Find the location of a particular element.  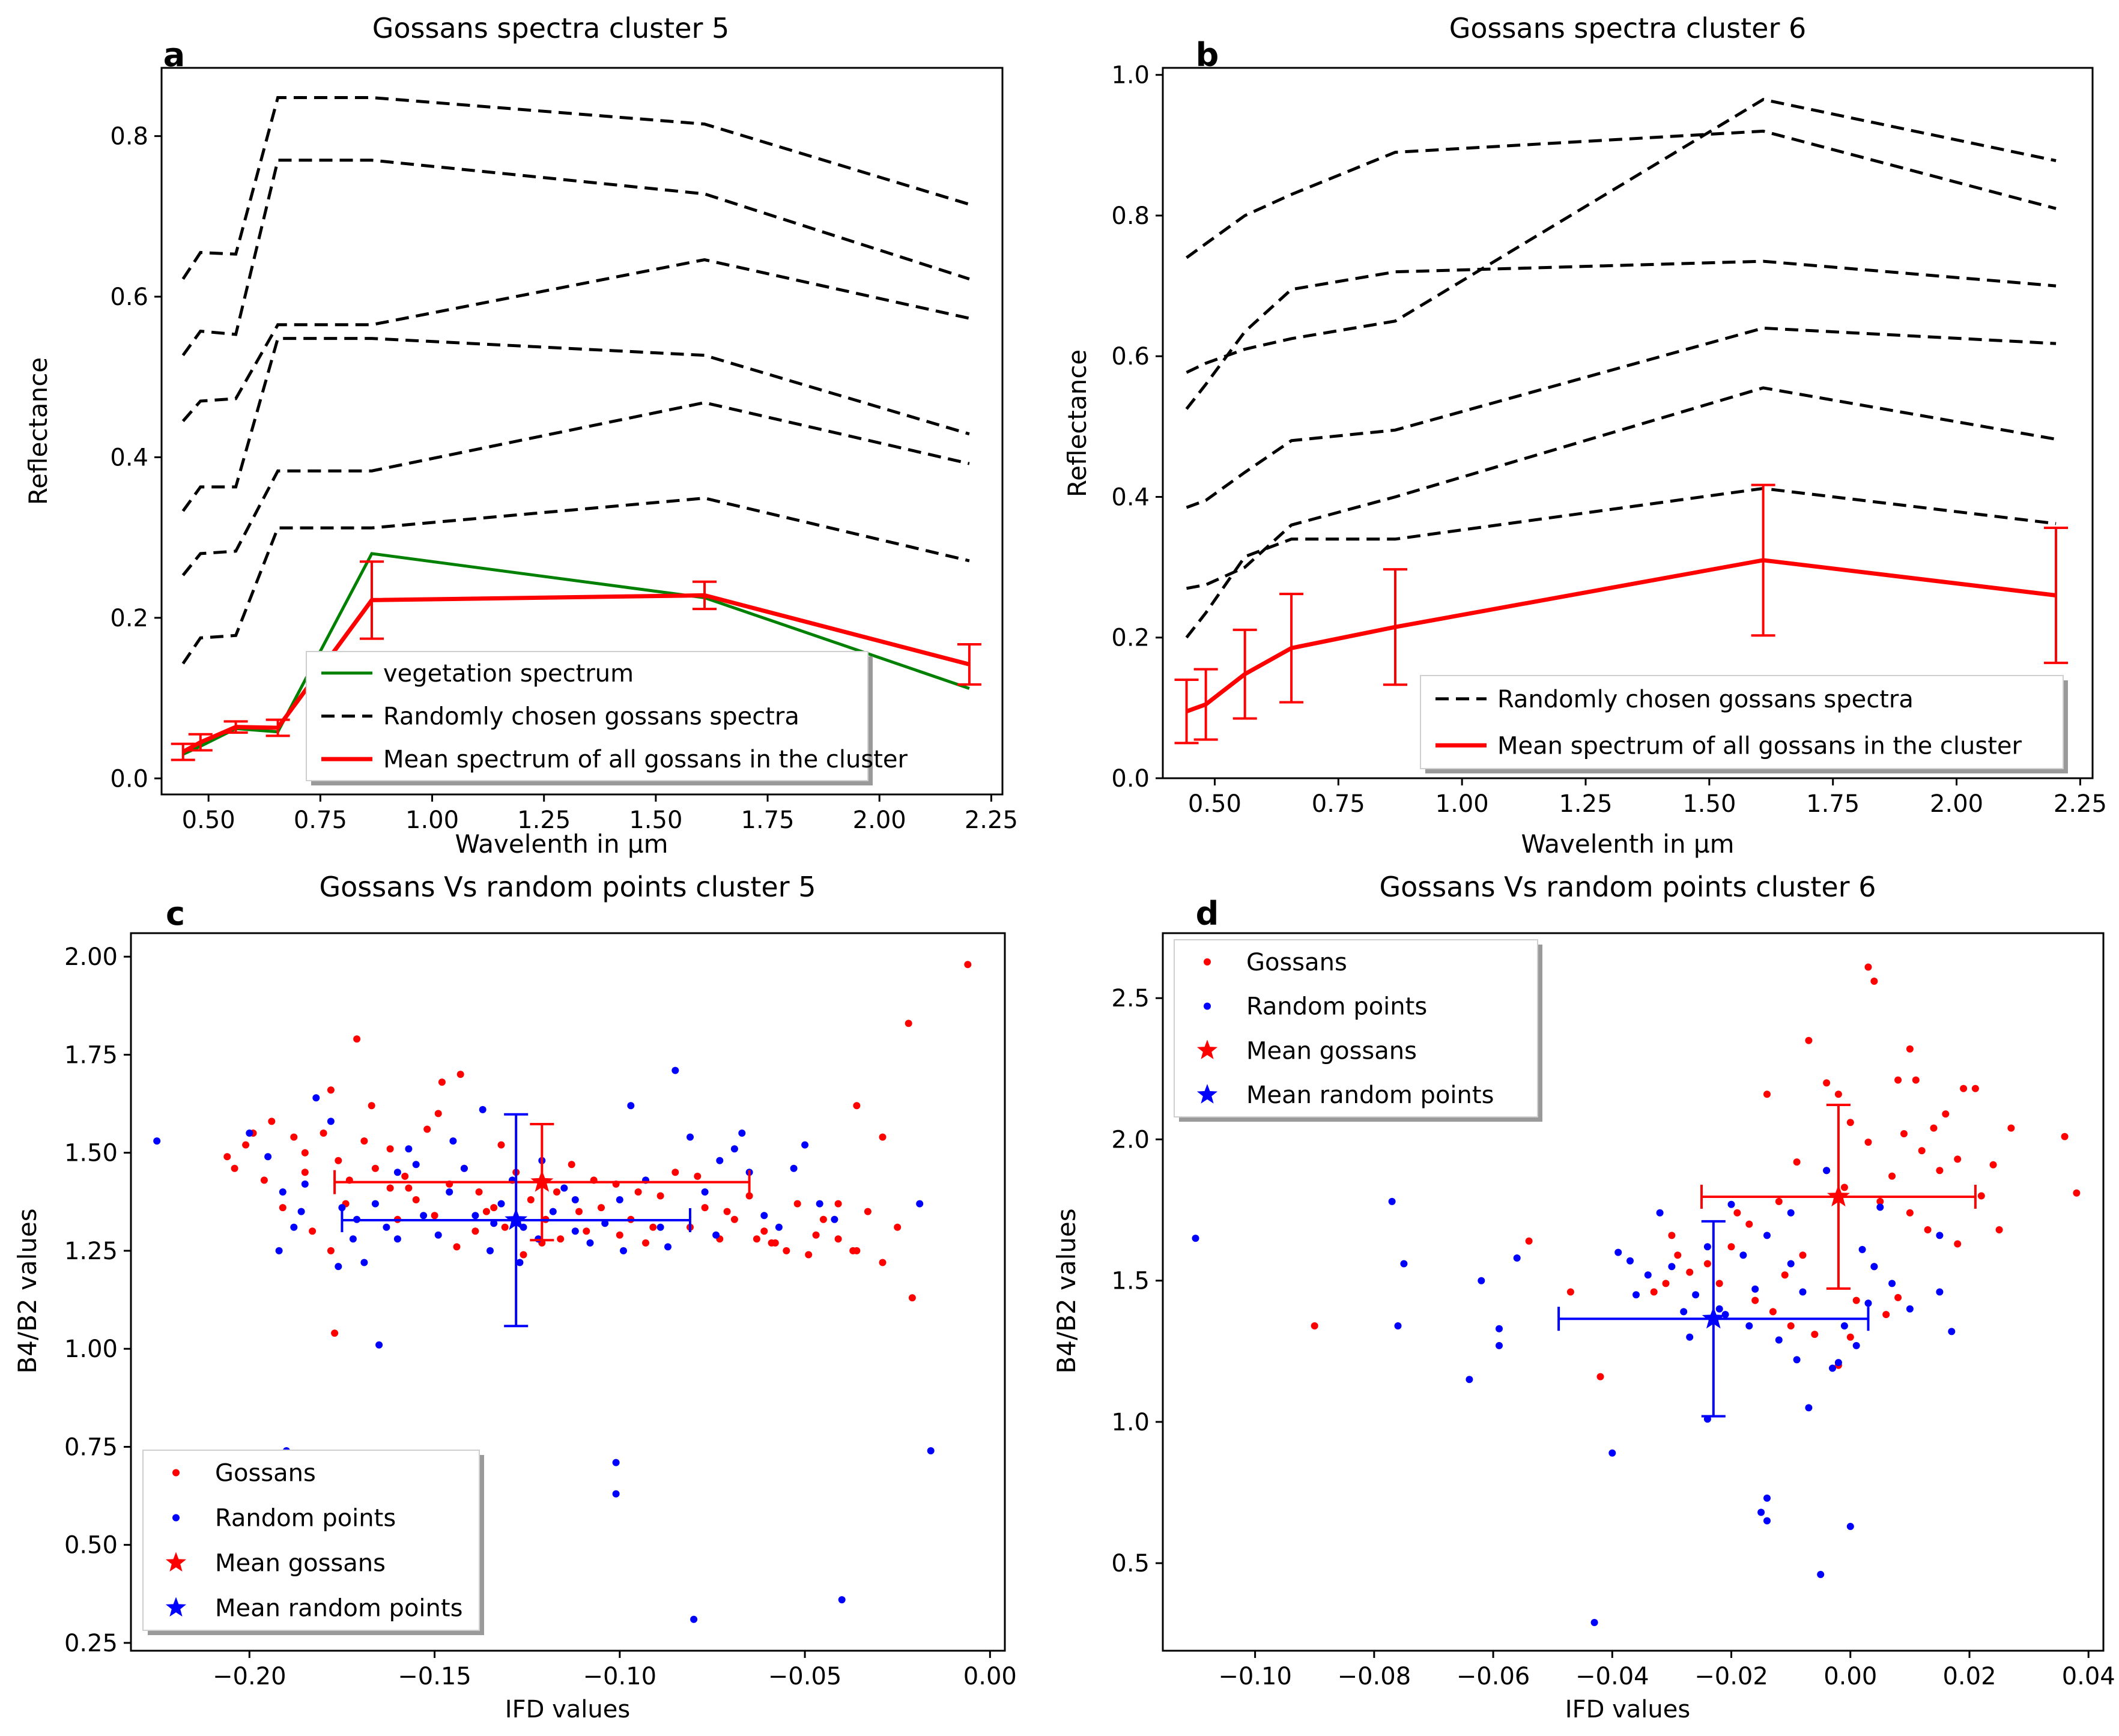

x-tick-label: 0.50 is located at coordinates (1214, 804).